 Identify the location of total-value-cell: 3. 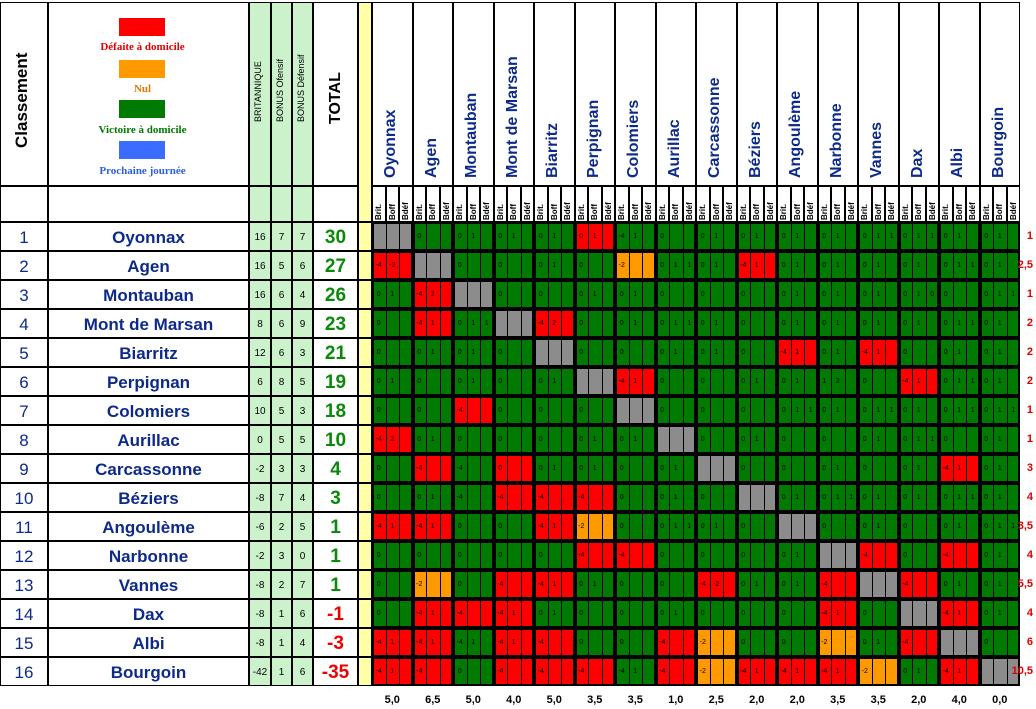
(335, 497).